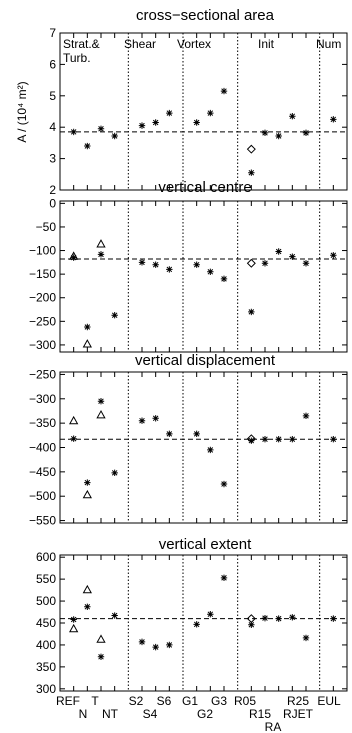  Describe the element at coordinates (273, 726) in the screenshot. I see `x-label-ra: RA` at that location.